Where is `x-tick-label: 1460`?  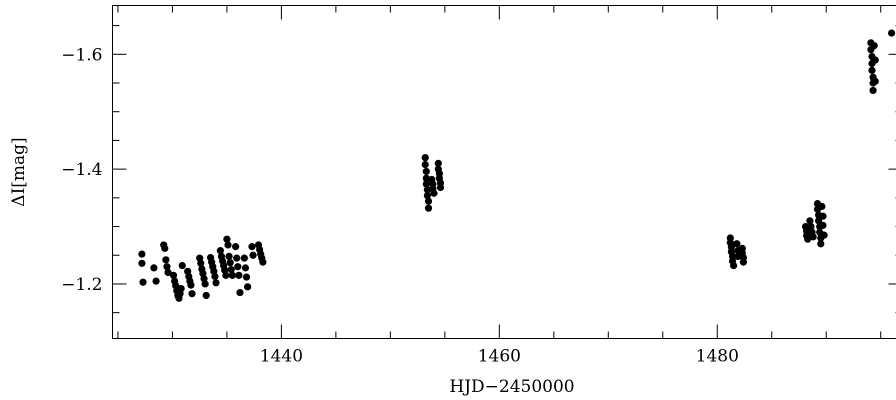 x-tick-label: 1460 is located at coordinates (499, 357).